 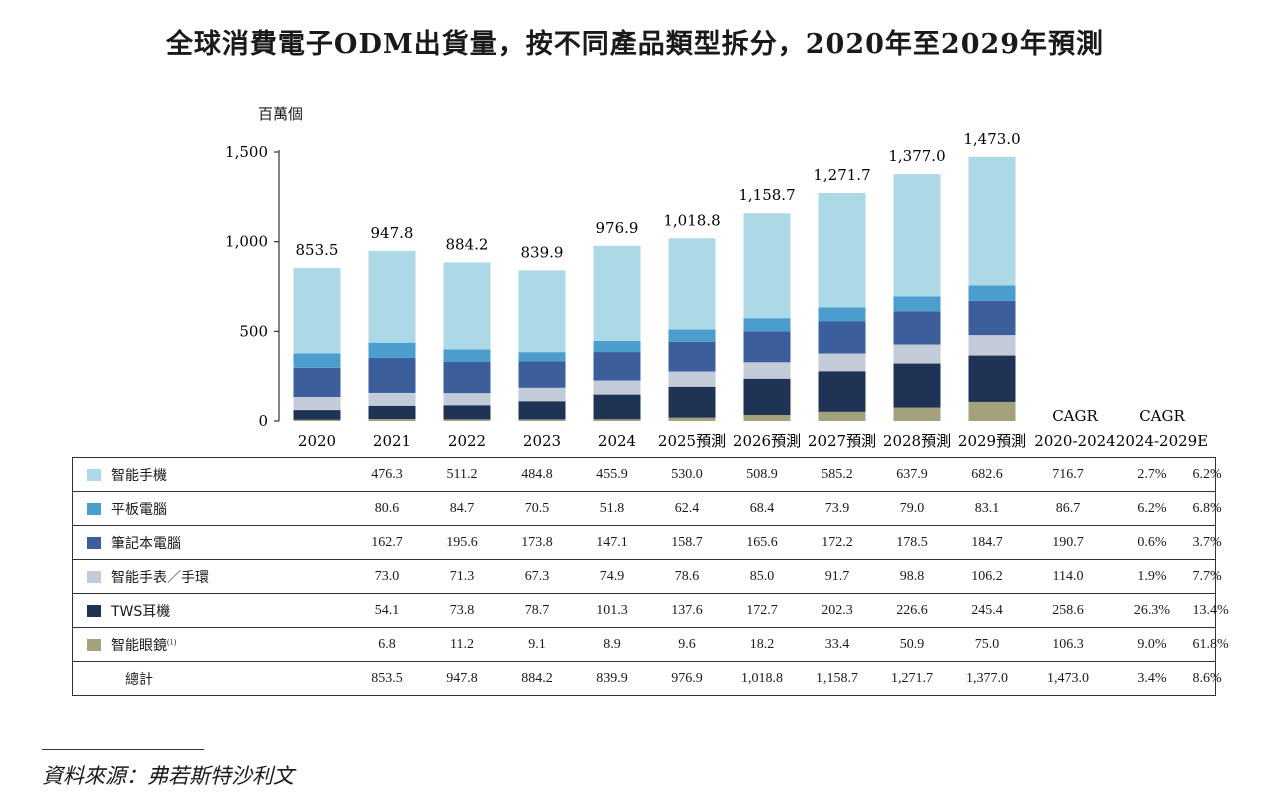 What do you see at coordinates (987, 508) in the screenshot?
I see `table-cell: 83.1` at bounding box center [987, 508].